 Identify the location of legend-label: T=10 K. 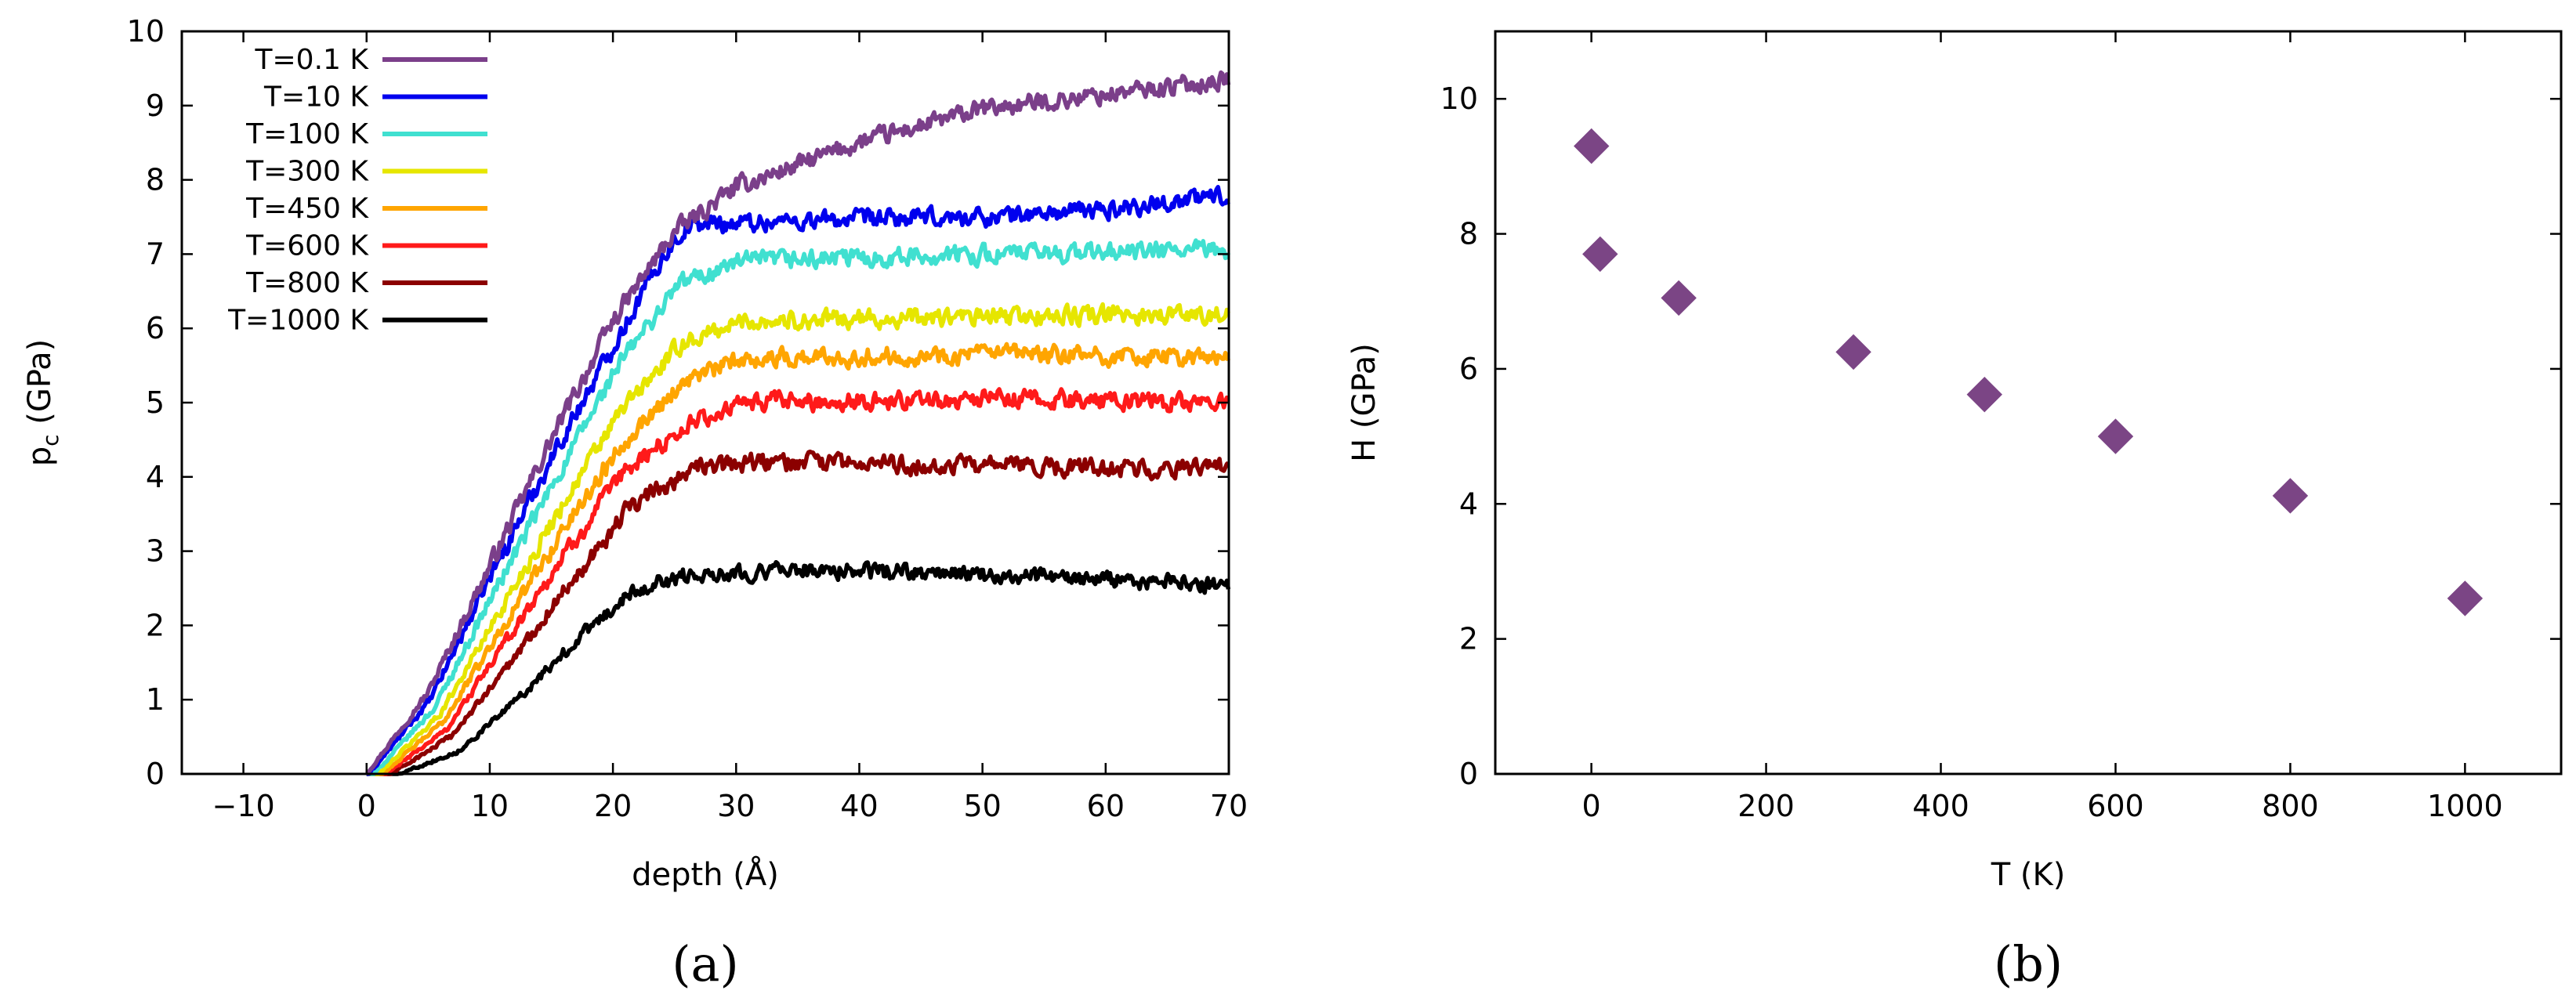
(316, 97).